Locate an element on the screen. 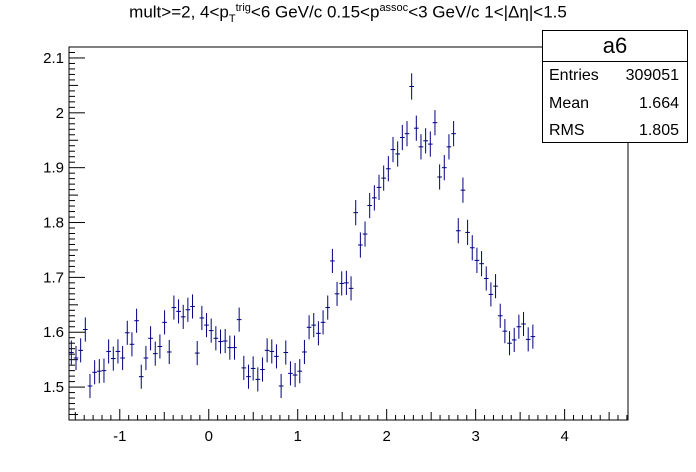 Image resolution: width=696 pixels, height=472 pixels. stats-mean: Mean 1.664 is located at coordinates (615, 104).